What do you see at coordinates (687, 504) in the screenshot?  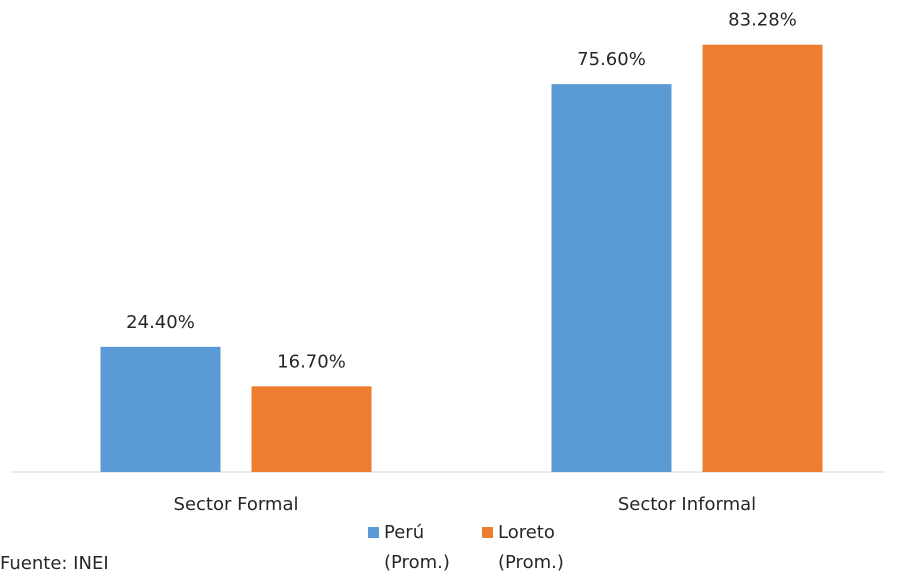 I see `x-tick-label: Sector Informal` at bounding box center [687, 504].